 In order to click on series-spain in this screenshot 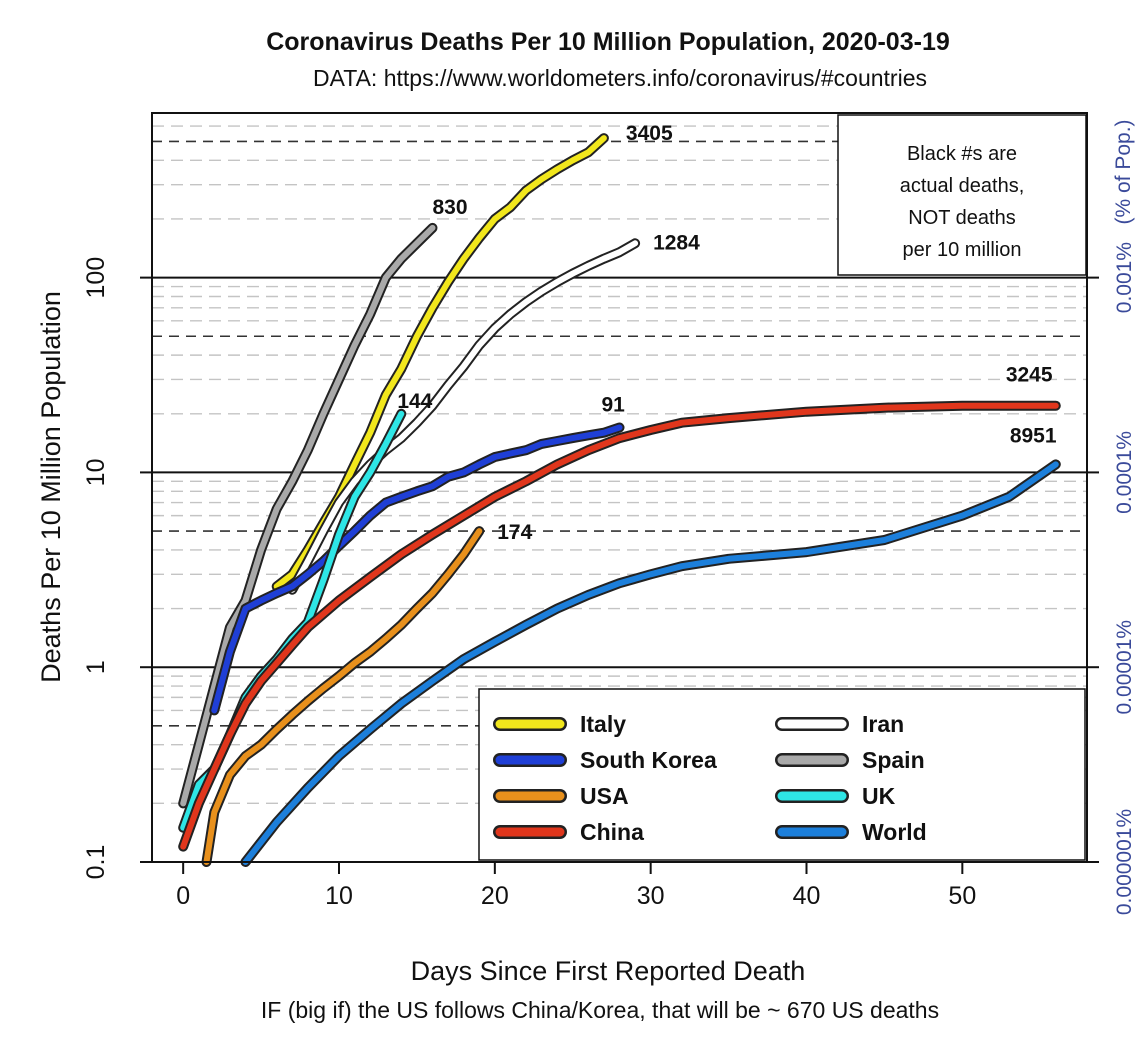, I will do `click(308, 515)`.